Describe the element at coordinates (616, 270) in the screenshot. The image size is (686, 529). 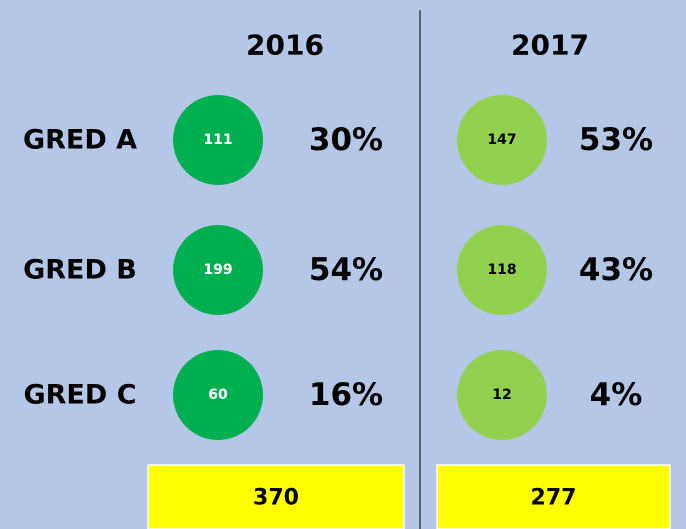
I see `percent: 43%` at that location.